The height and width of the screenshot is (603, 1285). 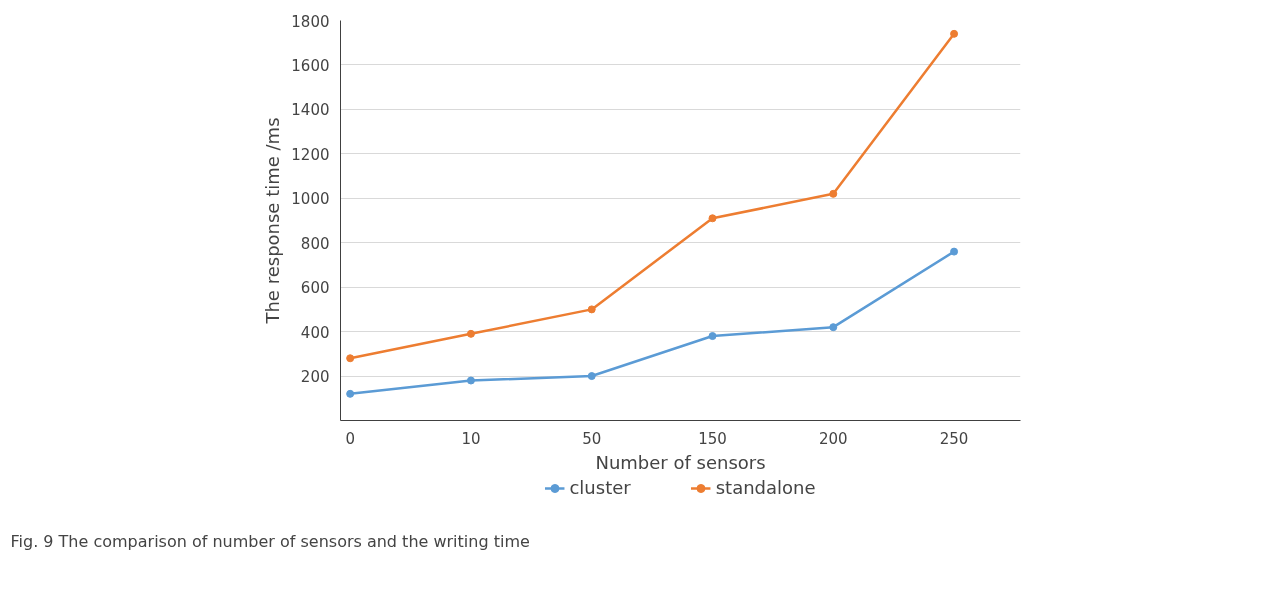 What do you see at coordinates (270, 541) in the screenshot?
I see `caption: Fig. 9 The comparison of number of sensors and the writing time` at bounding box center [270, 541].